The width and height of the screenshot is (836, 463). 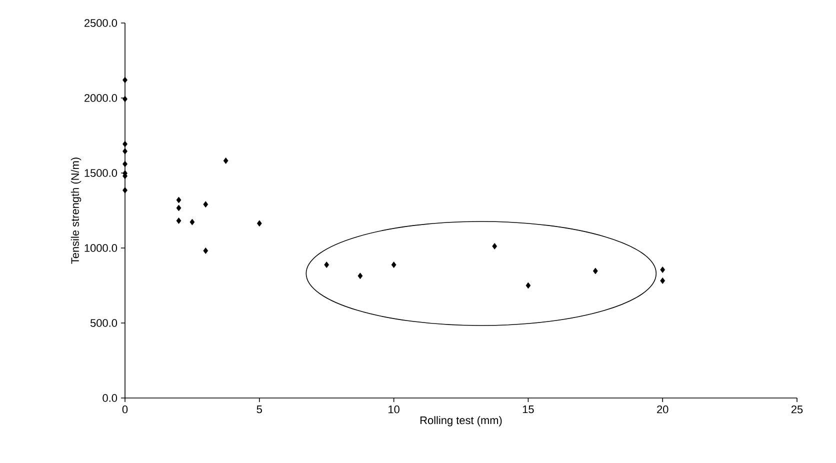 What do you see at coordinates (110, 398) in the screenshot?
I see `y-tick-label: 0.0` at bounding box center [110, 398].